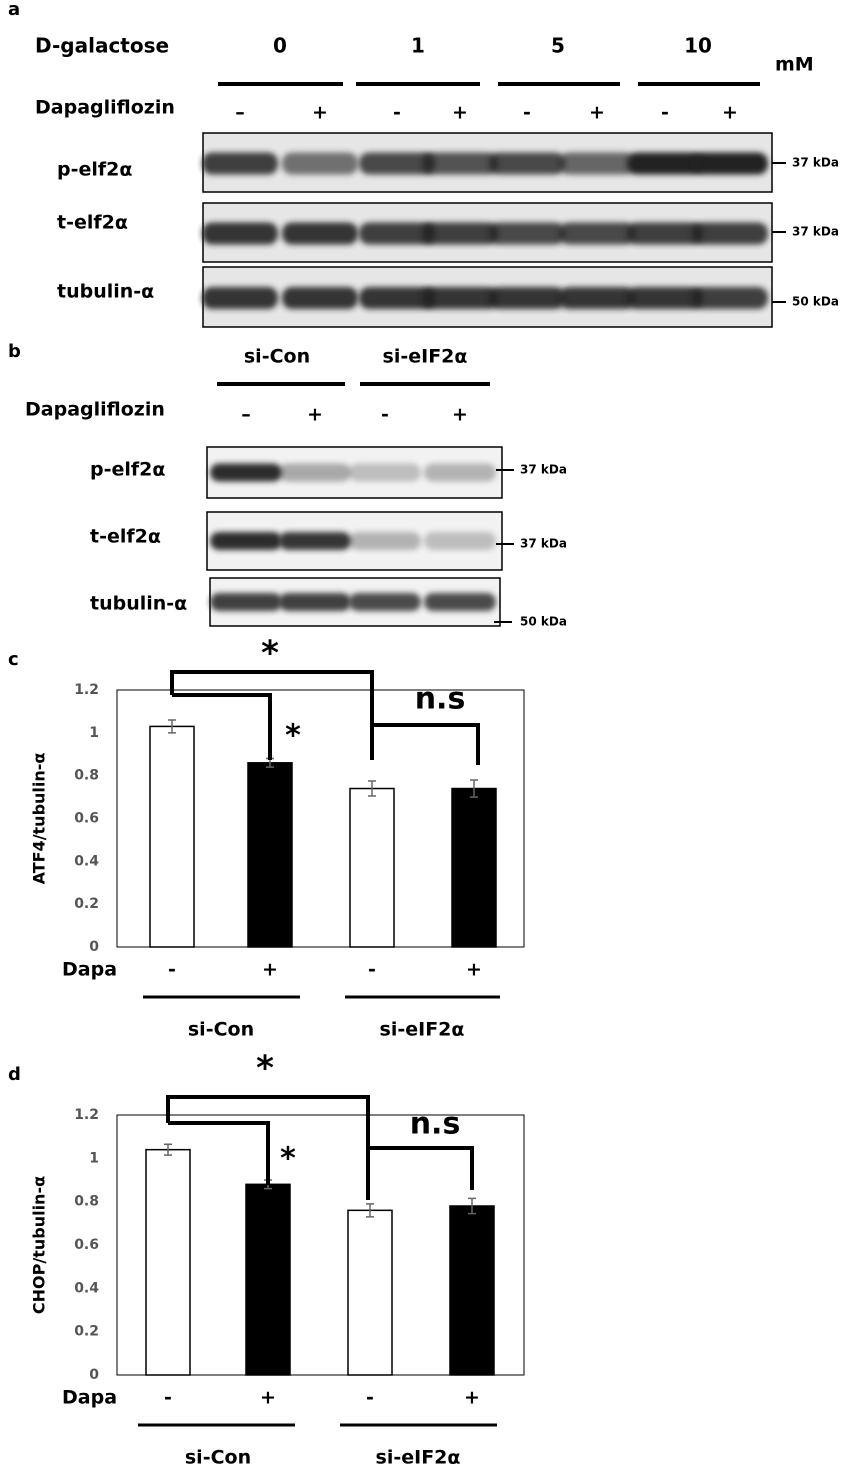 The height and width of the screenshot is (1470, 844). What do you see at coordinates (472, 1398) in the screenshot?
I see `x-tick-label: +` at bounding box center [472, 1398].